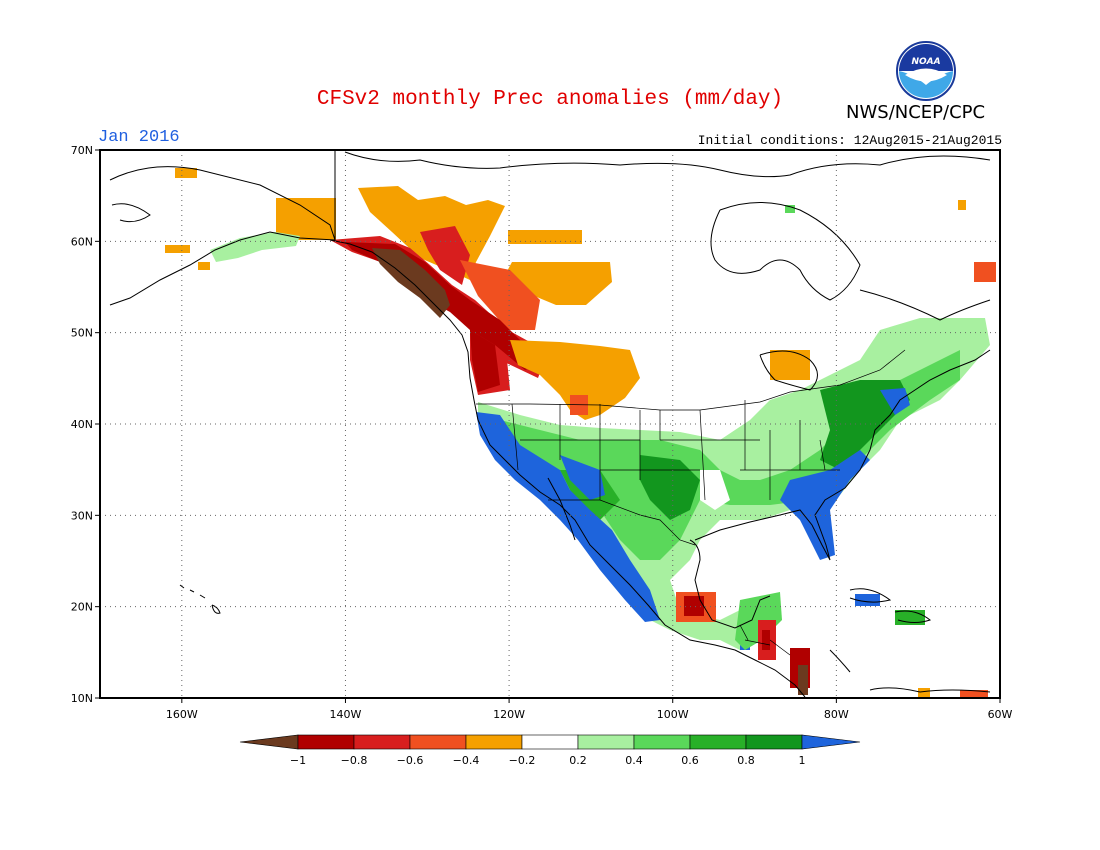 This screenshot has height=850, width=1100. I want to click on interior-west-orange, so click(575, 380).